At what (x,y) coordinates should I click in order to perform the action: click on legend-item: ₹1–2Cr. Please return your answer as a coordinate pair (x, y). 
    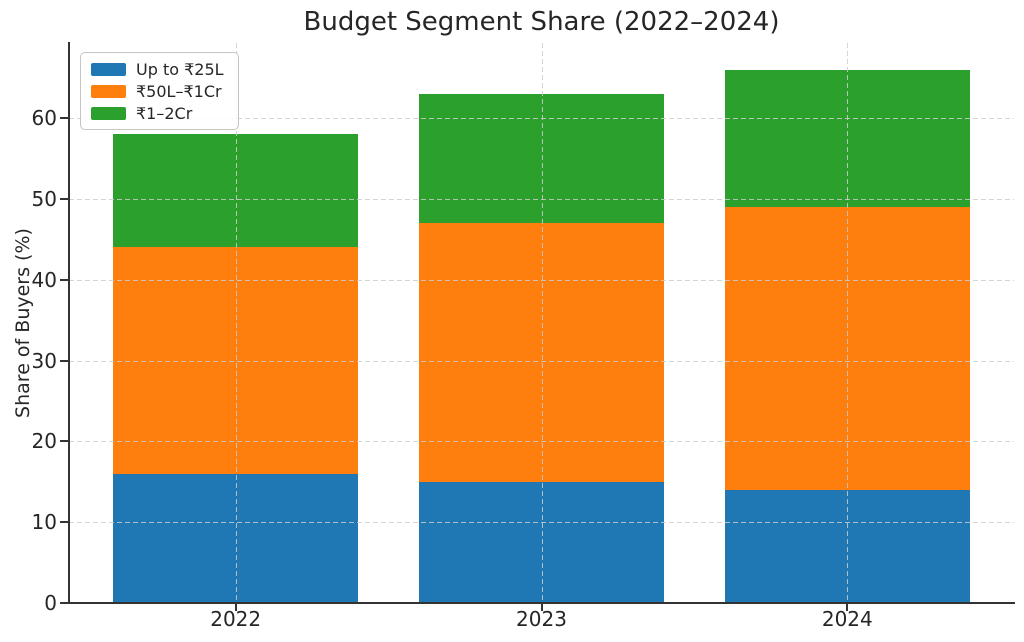
    Looking at the image, I should click on (157, 113).